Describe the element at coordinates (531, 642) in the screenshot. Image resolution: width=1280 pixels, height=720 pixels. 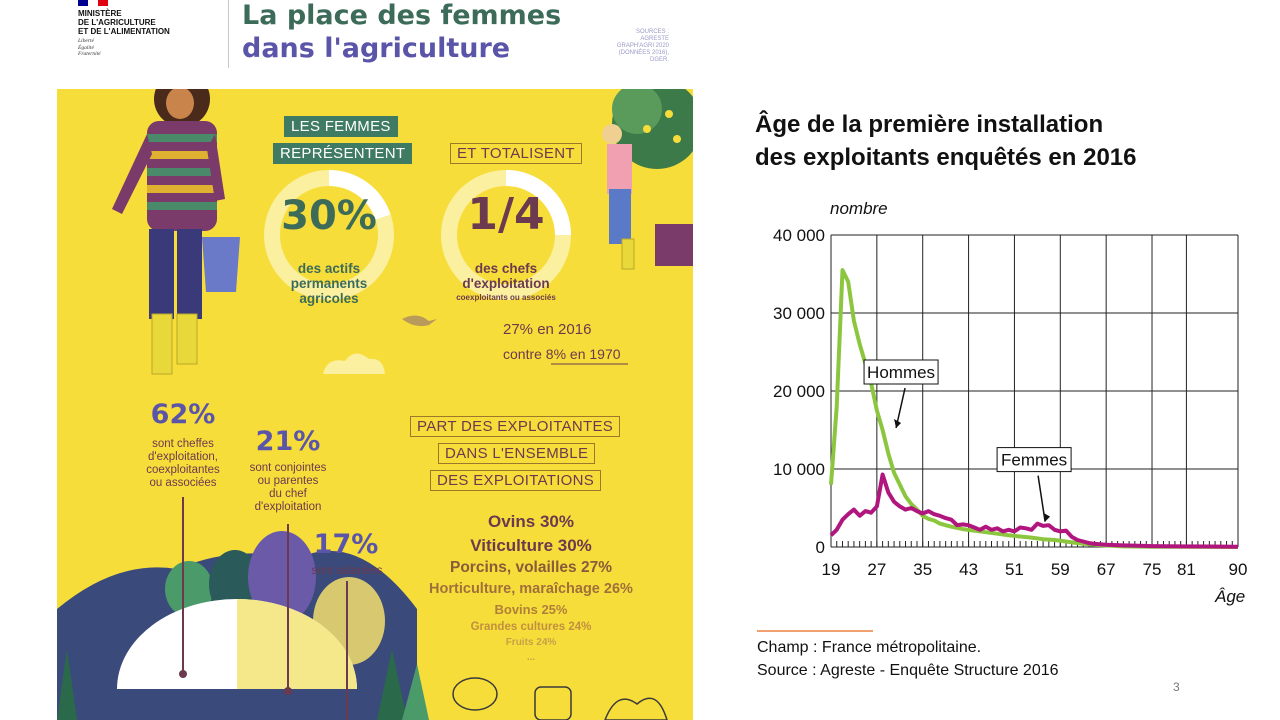
I see `share-item: Fruits 24%` at that location.